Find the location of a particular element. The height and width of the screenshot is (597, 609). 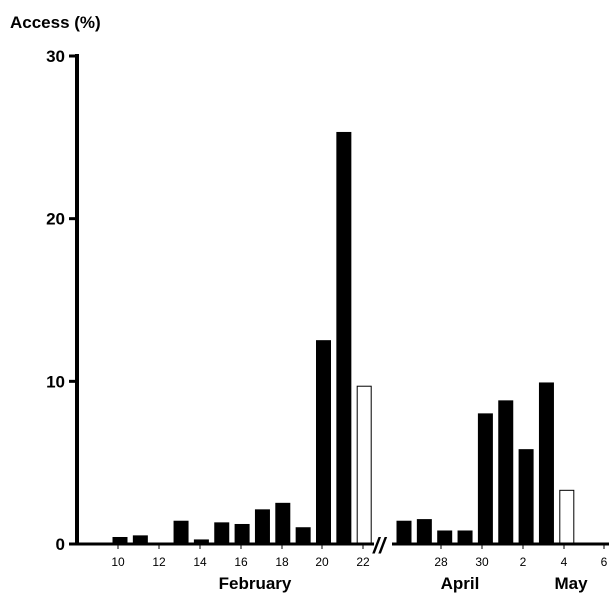

x-tick-label: 14 is located at coordinates (200, 562).